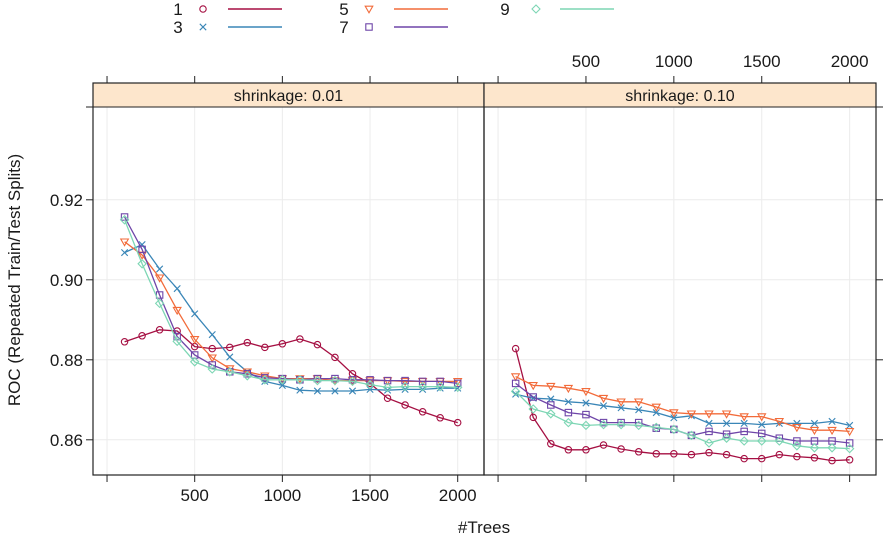 The width and height of the screenshot is (886, 547). What do you see at coordinates (227, 27) in the screenshot?
I see `legend-entry-3: 3` at bounding box center [227, 27].